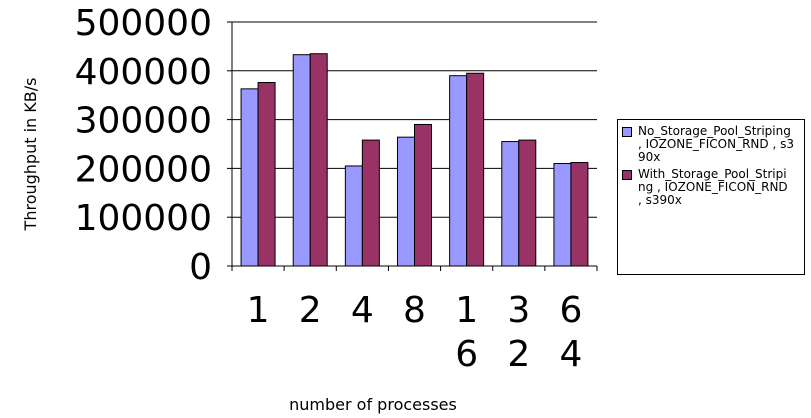  What do you see at coordinates (310, 310) in the screenshot?
I see `x-tick-label: 2` at bounding box center [310, 310].